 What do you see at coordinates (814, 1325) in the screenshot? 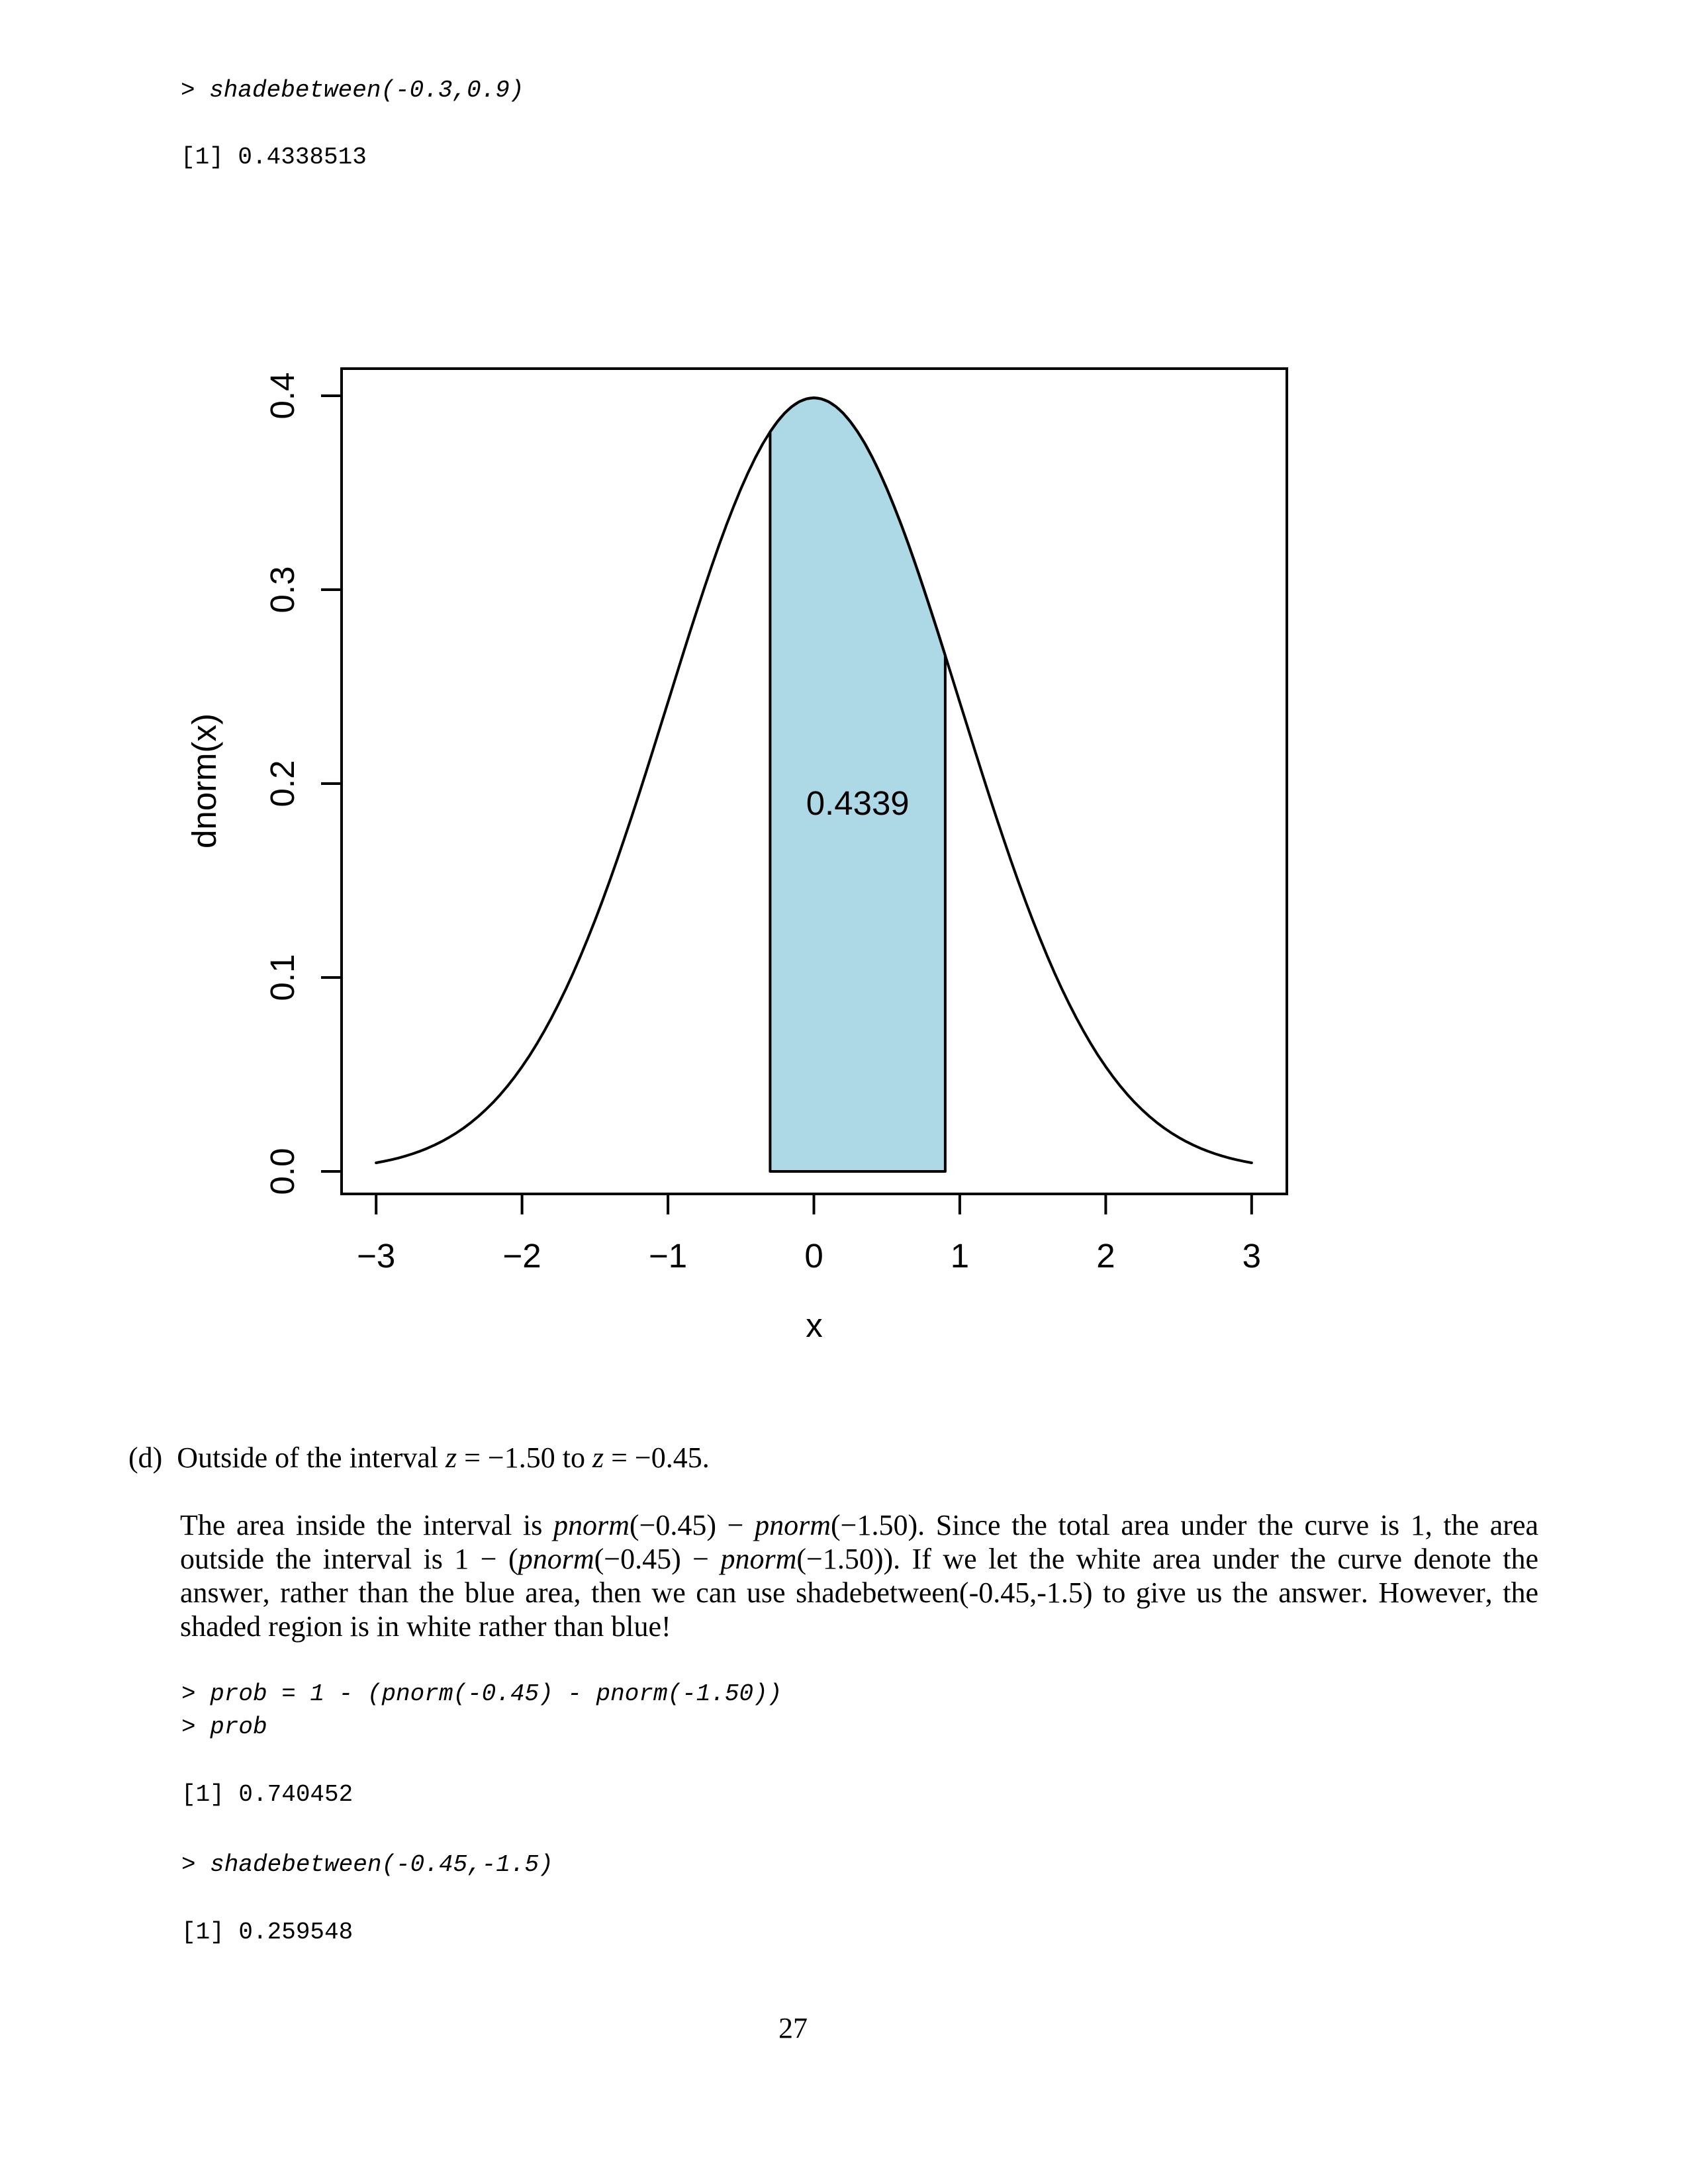
I see `svg-text: x` at bounding box center [814, 1325].